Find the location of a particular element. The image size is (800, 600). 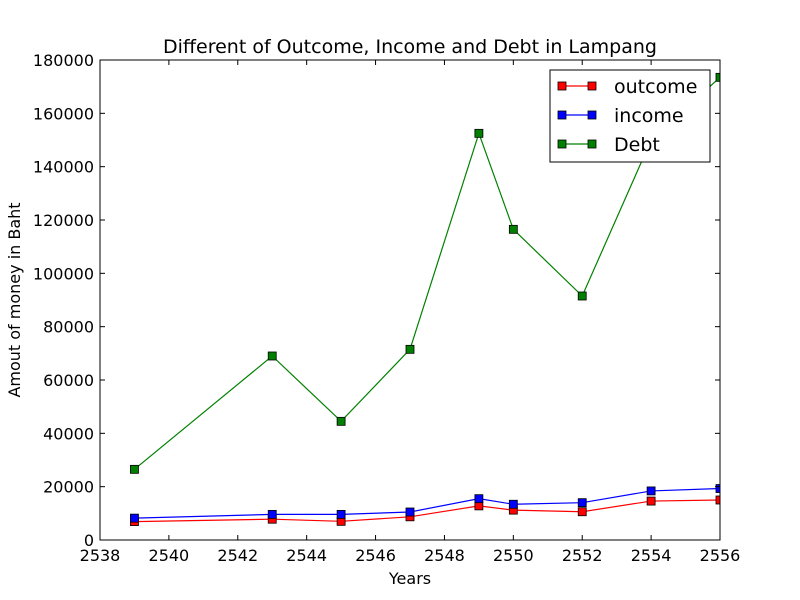

y-tick-label: 160000 is located at coordinates (63, 113).